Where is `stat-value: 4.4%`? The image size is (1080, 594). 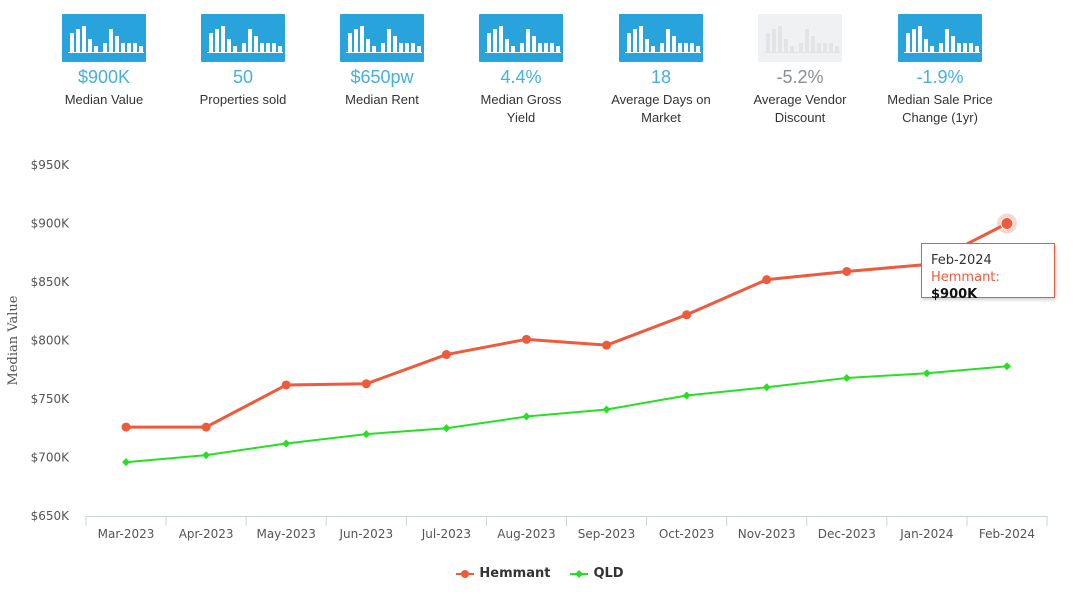 stat-value: 4.4% is located at coordinates (521, 77).